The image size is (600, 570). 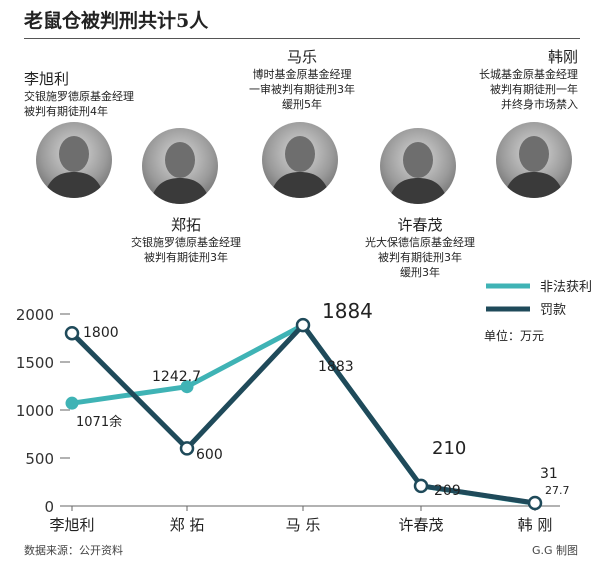 I want to click on person-name: 许春茂, so click(x=420, y=225).